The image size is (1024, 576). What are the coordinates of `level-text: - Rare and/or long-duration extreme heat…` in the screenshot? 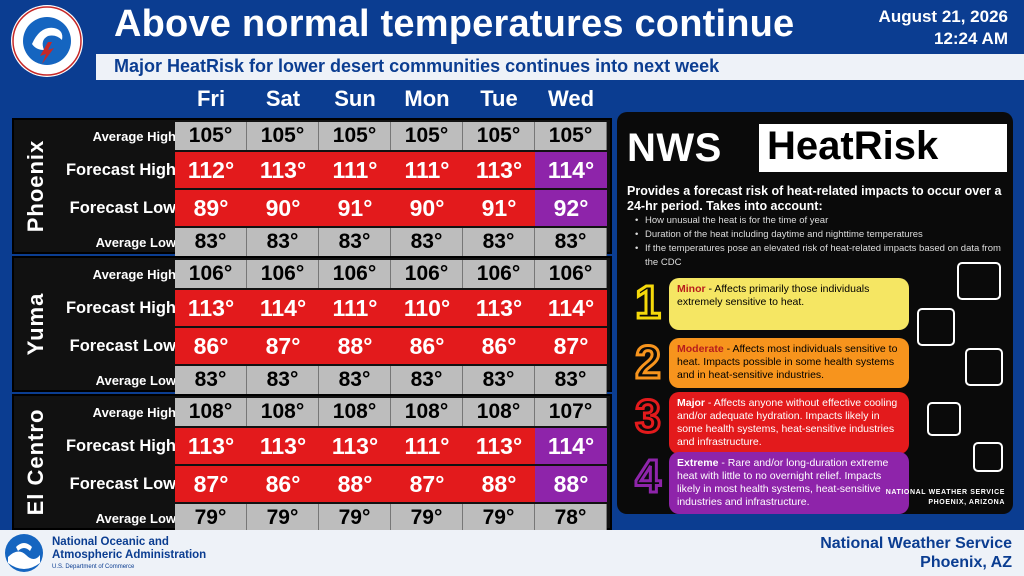 It's located at (783, 482).